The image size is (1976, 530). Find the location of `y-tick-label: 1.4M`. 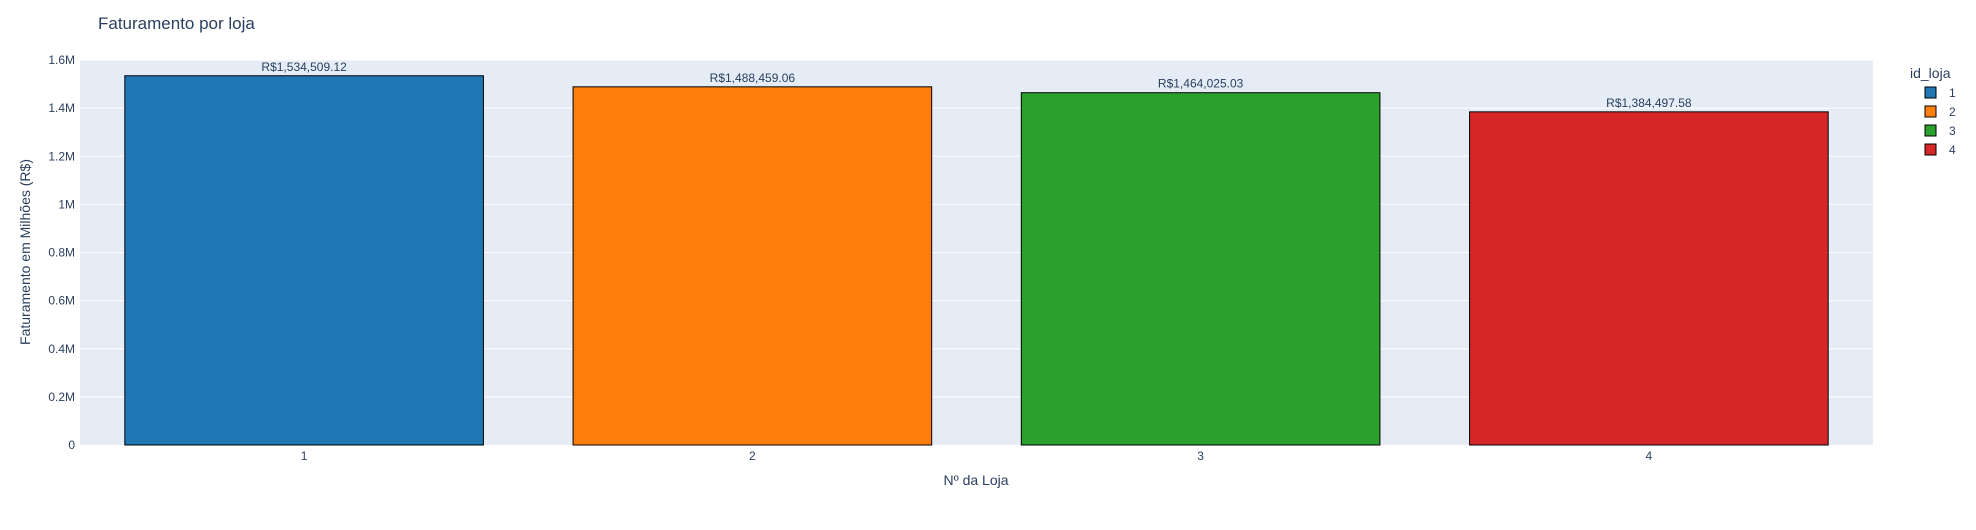

y-tick-label: 1.4M is located at coordinates (61, 108).